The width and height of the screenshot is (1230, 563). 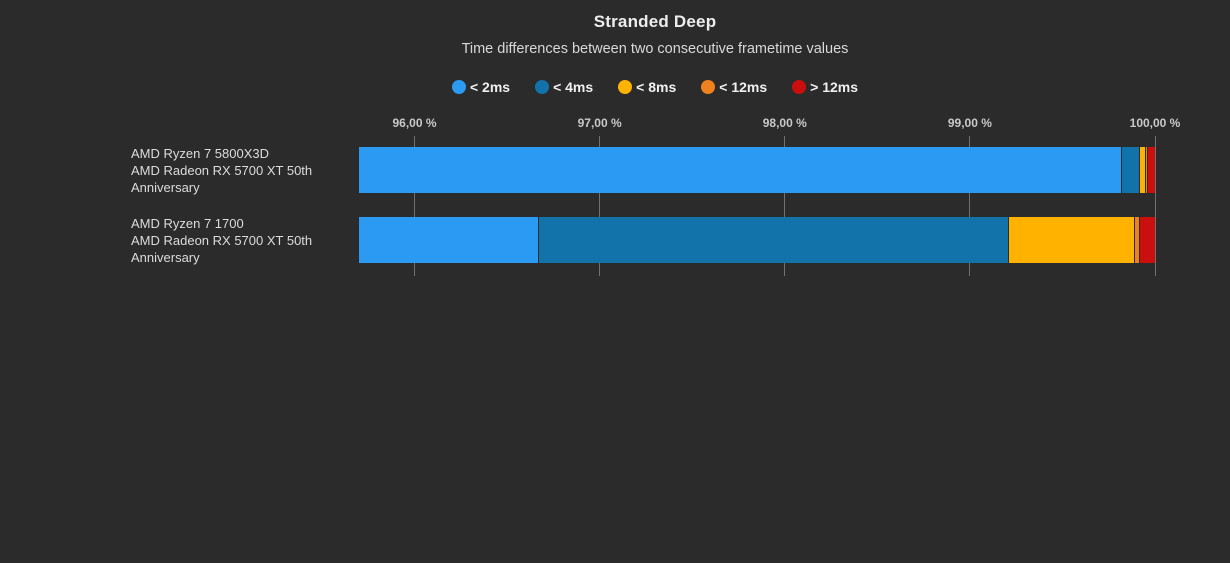 I want to click on legend-label: < 2ms, so click(x=490, y=87).